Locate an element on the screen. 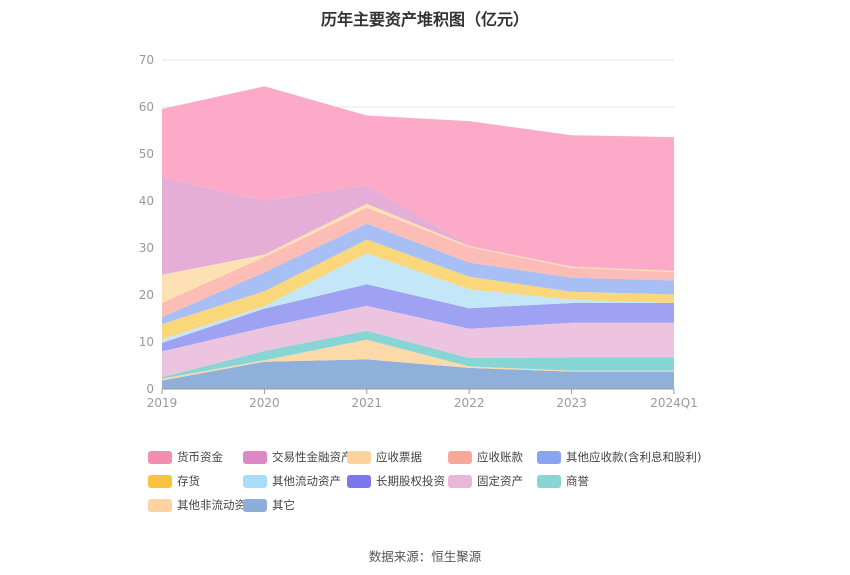  legend-item-8: 固定资产 is located at coordinates (485, 481).